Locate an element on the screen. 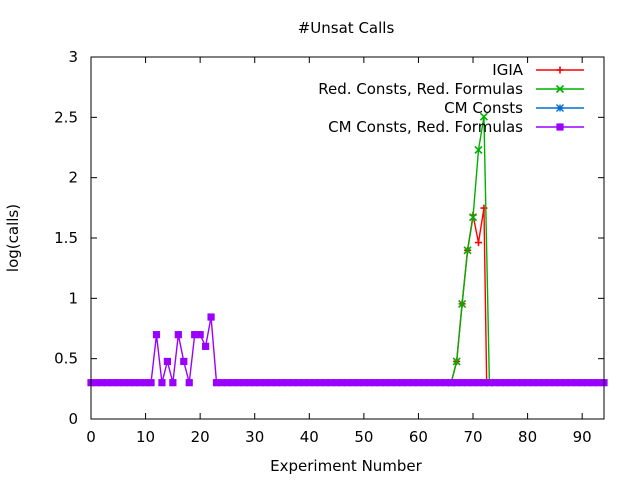  x-tick-label: 60 is located at coordinates (418, 437).